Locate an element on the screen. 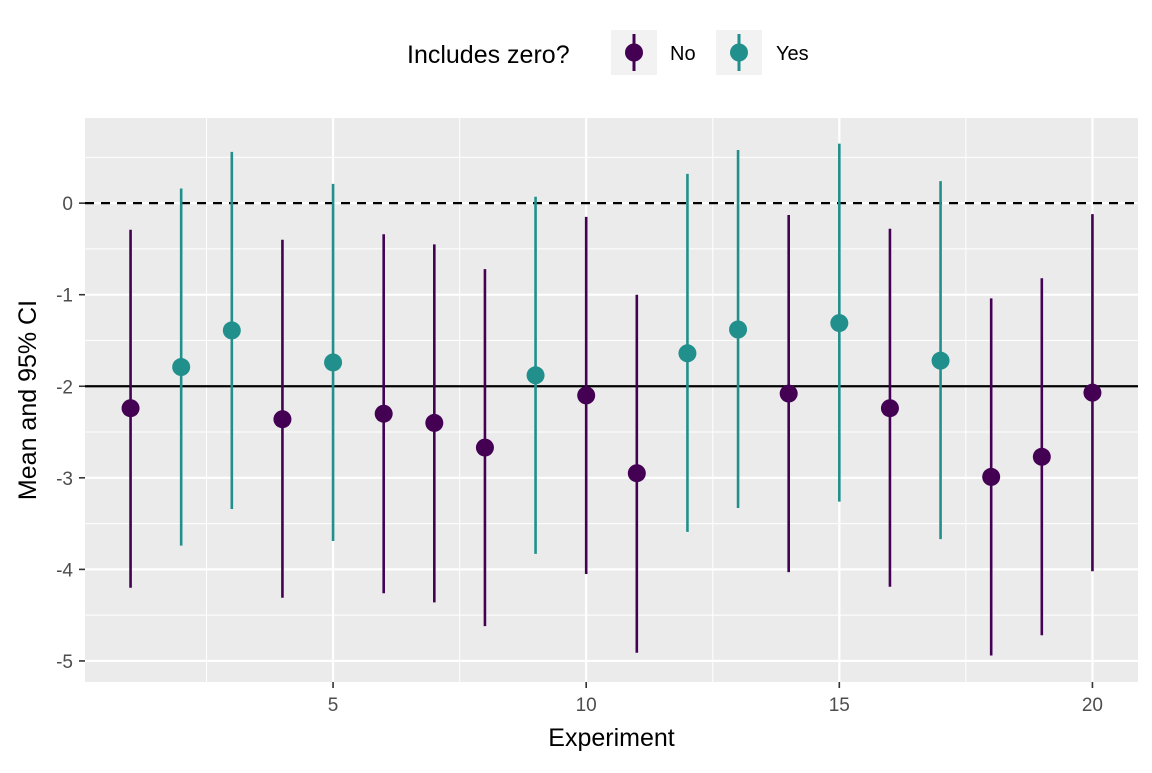 This screenshot has height=773, width=1152. x-axis-title: Experiment is located at coordinates (611, 738).